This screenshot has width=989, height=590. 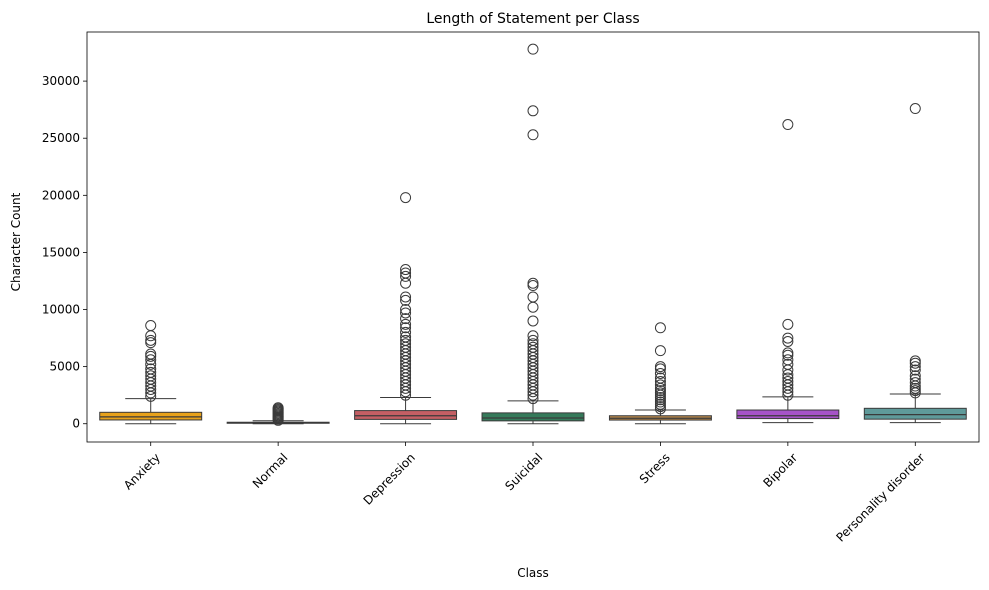 I want to click on y-axis-label: Character Count, so click(x=16, y=241).